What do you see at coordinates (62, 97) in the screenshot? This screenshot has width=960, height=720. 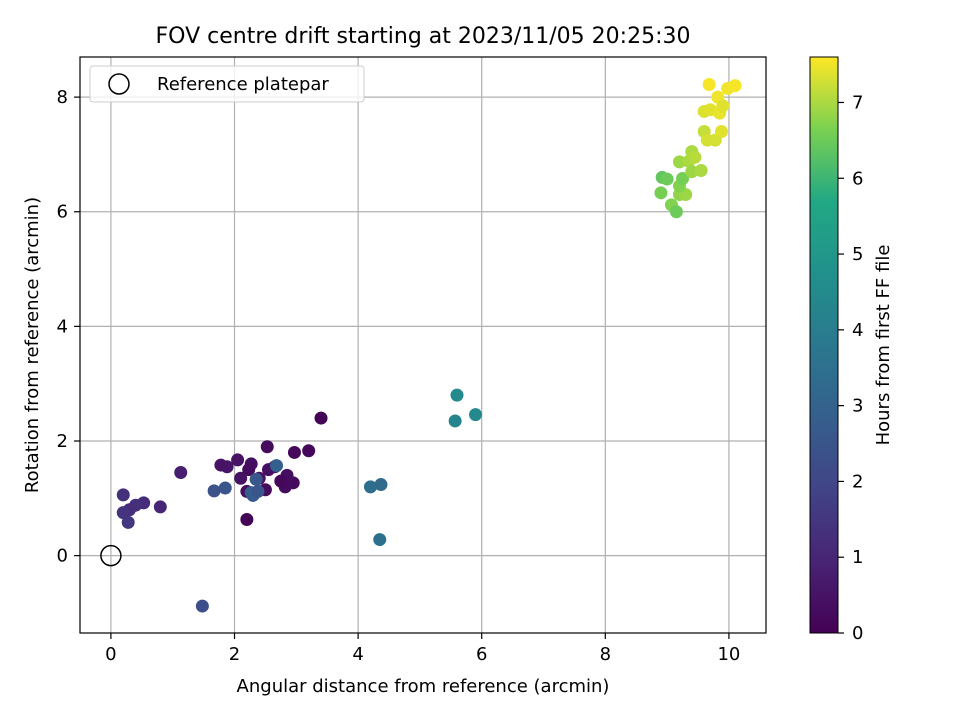 I see `y-tick-label: 8` at bounding box center [62, 97].